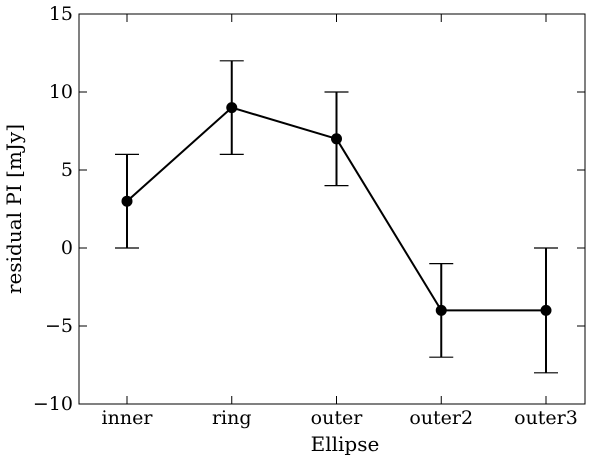 The width and height of the screenshot is (600, 458). Describe the element at coordinates (61, 14) in the screenshot. I see `y-tick-label: 15` at that location.